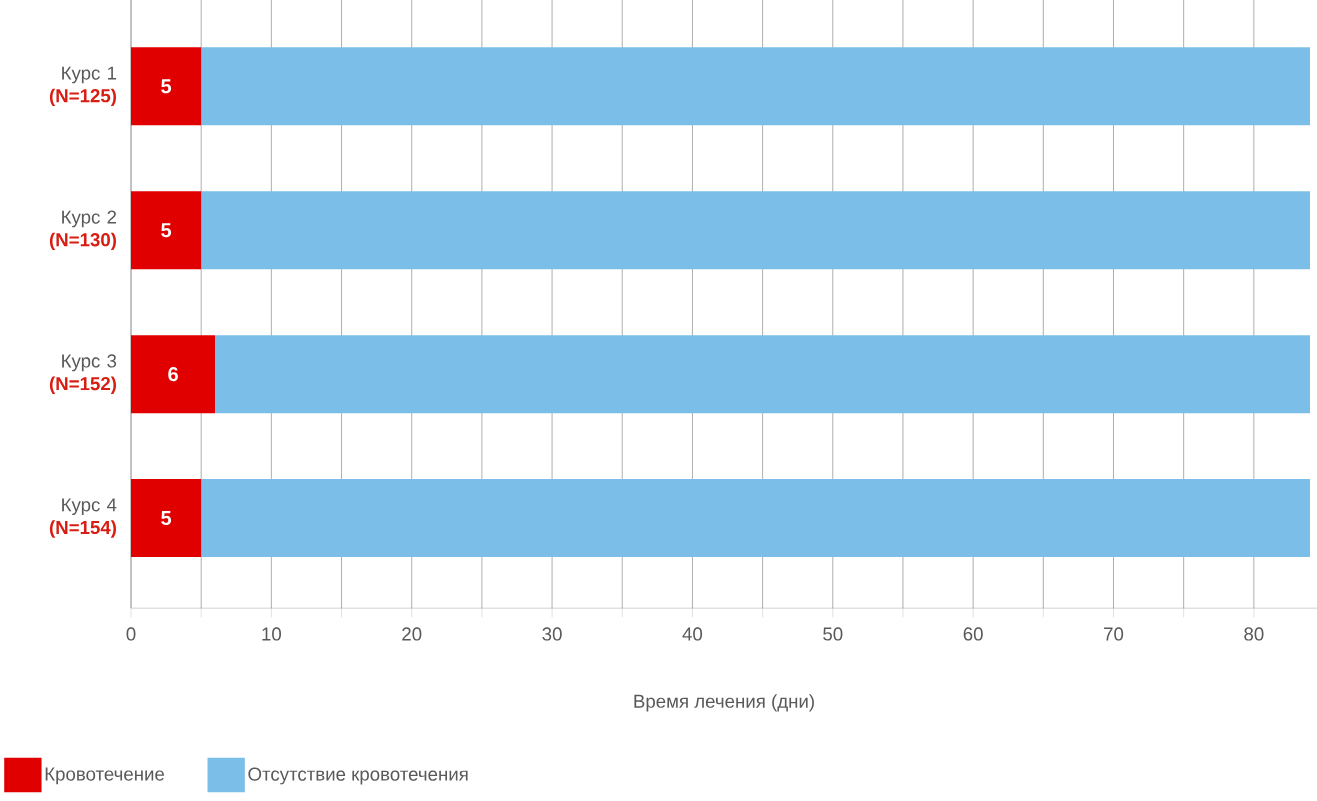 This screenshot has width=1317, height=801. What do you see at coordinates (83, 374) in the screenshot?
I see `y-tick-label: Курс 3 (N=152)` at bounding box center [83, 374].